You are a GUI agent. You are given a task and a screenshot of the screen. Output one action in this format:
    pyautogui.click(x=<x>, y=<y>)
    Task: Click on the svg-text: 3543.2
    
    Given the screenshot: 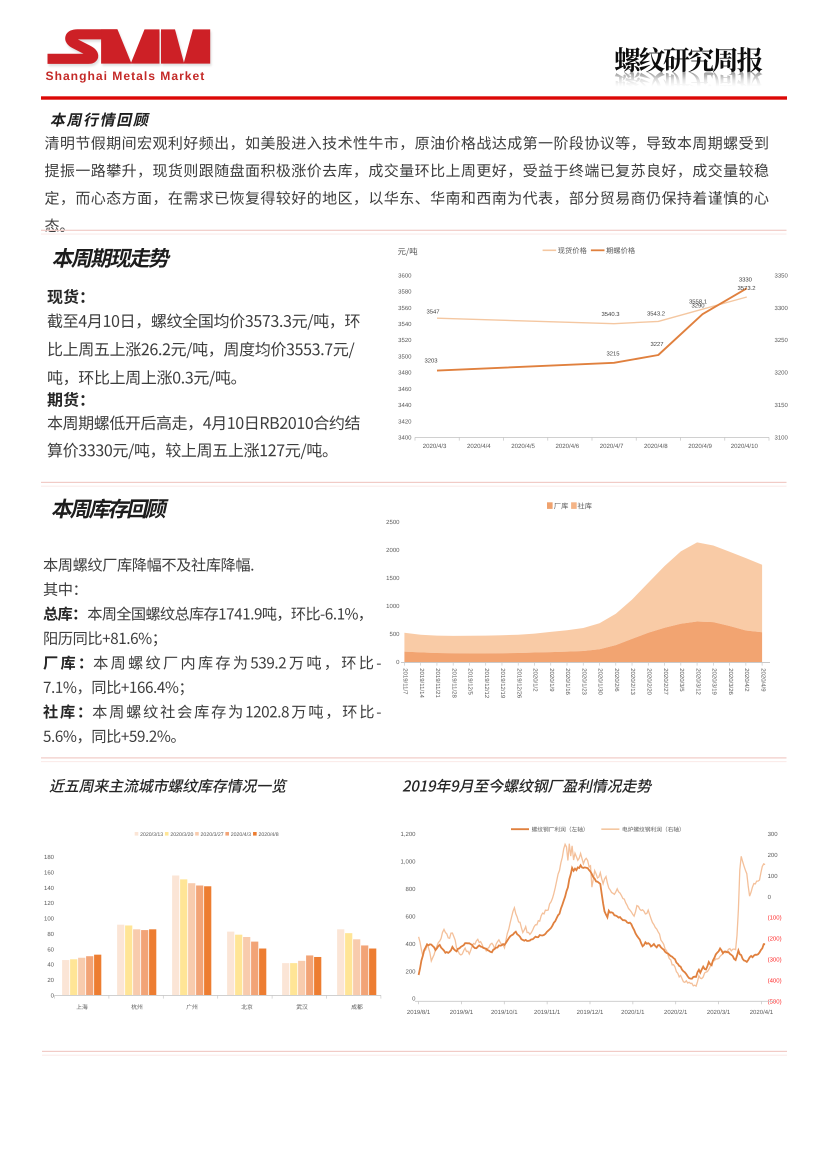 What is the action you would take?
    pyautogui.click(x=656, y=313)
    